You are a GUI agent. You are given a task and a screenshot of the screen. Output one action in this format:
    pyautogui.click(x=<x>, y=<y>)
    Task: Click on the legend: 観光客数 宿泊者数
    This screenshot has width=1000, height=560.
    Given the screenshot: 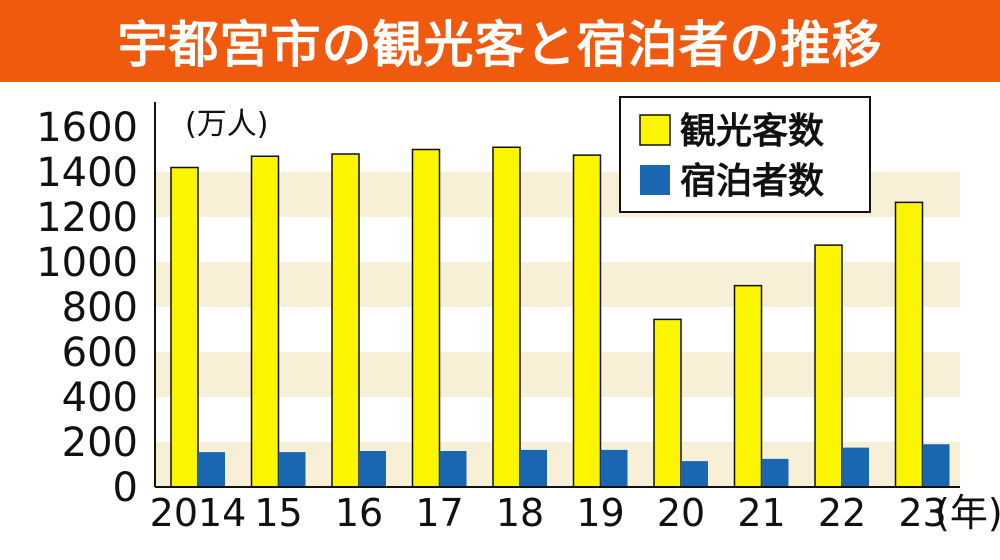 What is the action you would take?
    pyautogui.click(x=745, y=154)
    